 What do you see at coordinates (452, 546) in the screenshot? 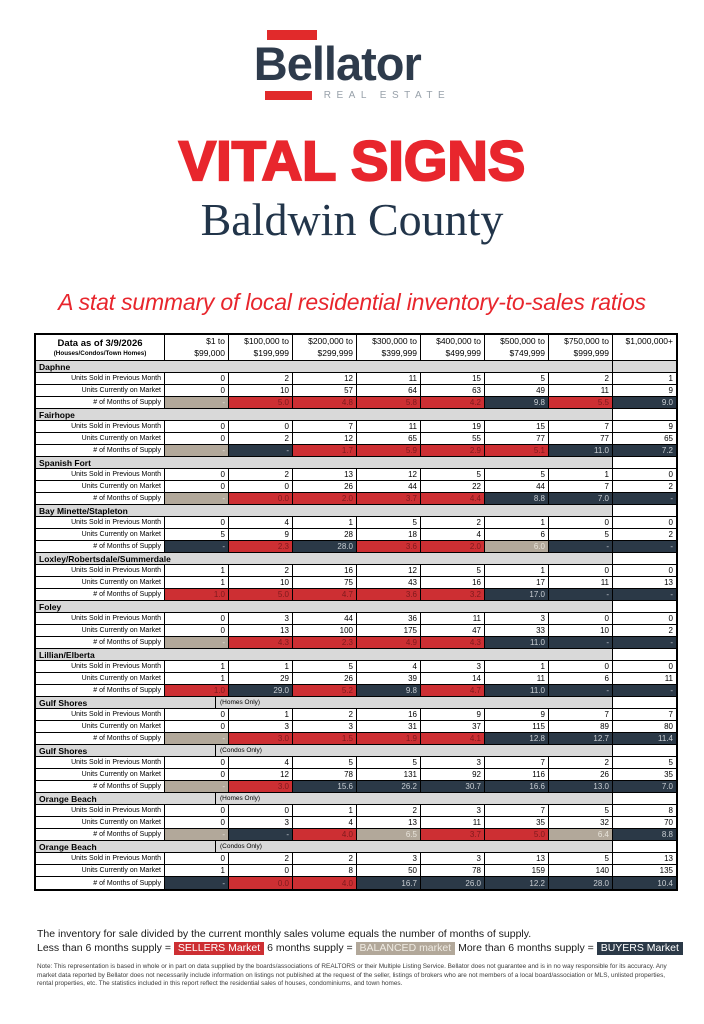
I see `supply-cell: 2.0` at bounding box center [452, 546].